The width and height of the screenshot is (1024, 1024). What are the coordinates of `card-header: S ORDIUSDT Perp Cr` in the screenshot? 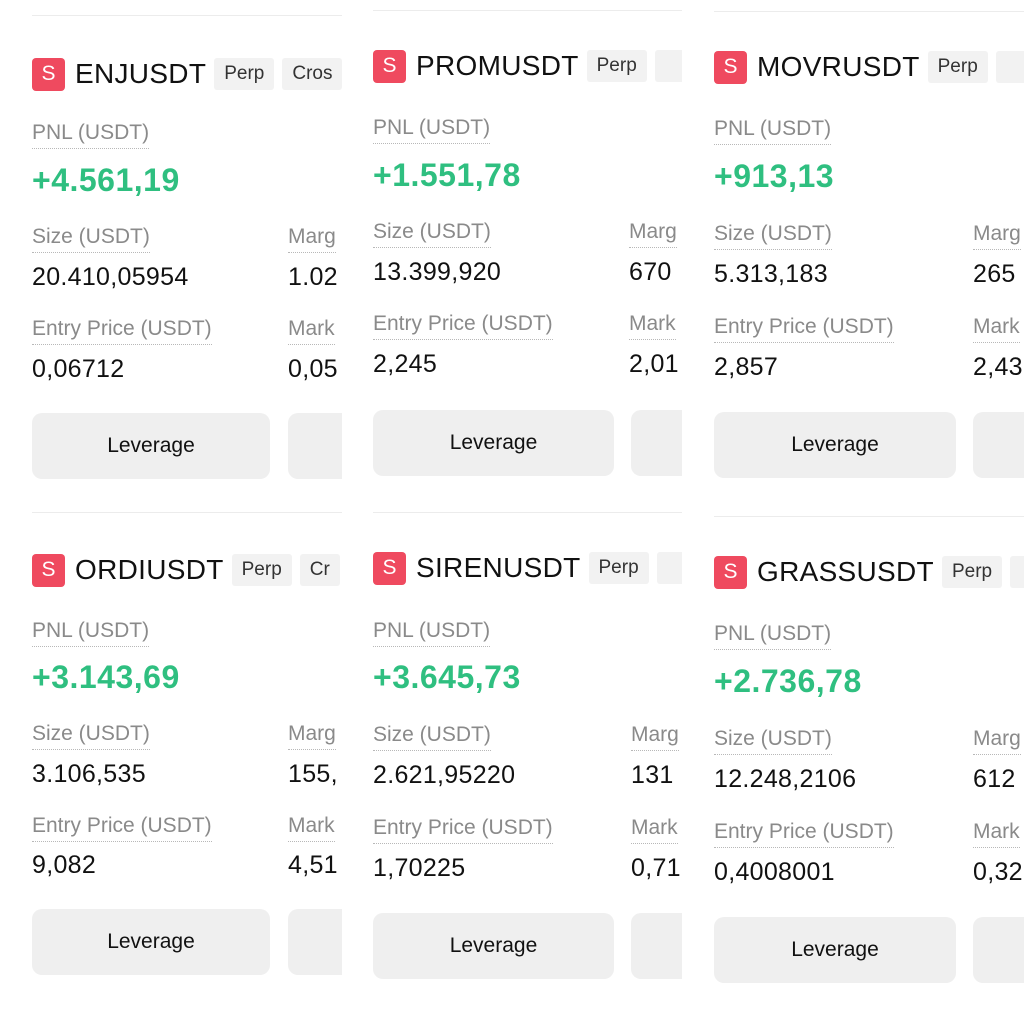 It's located at (186, 570).